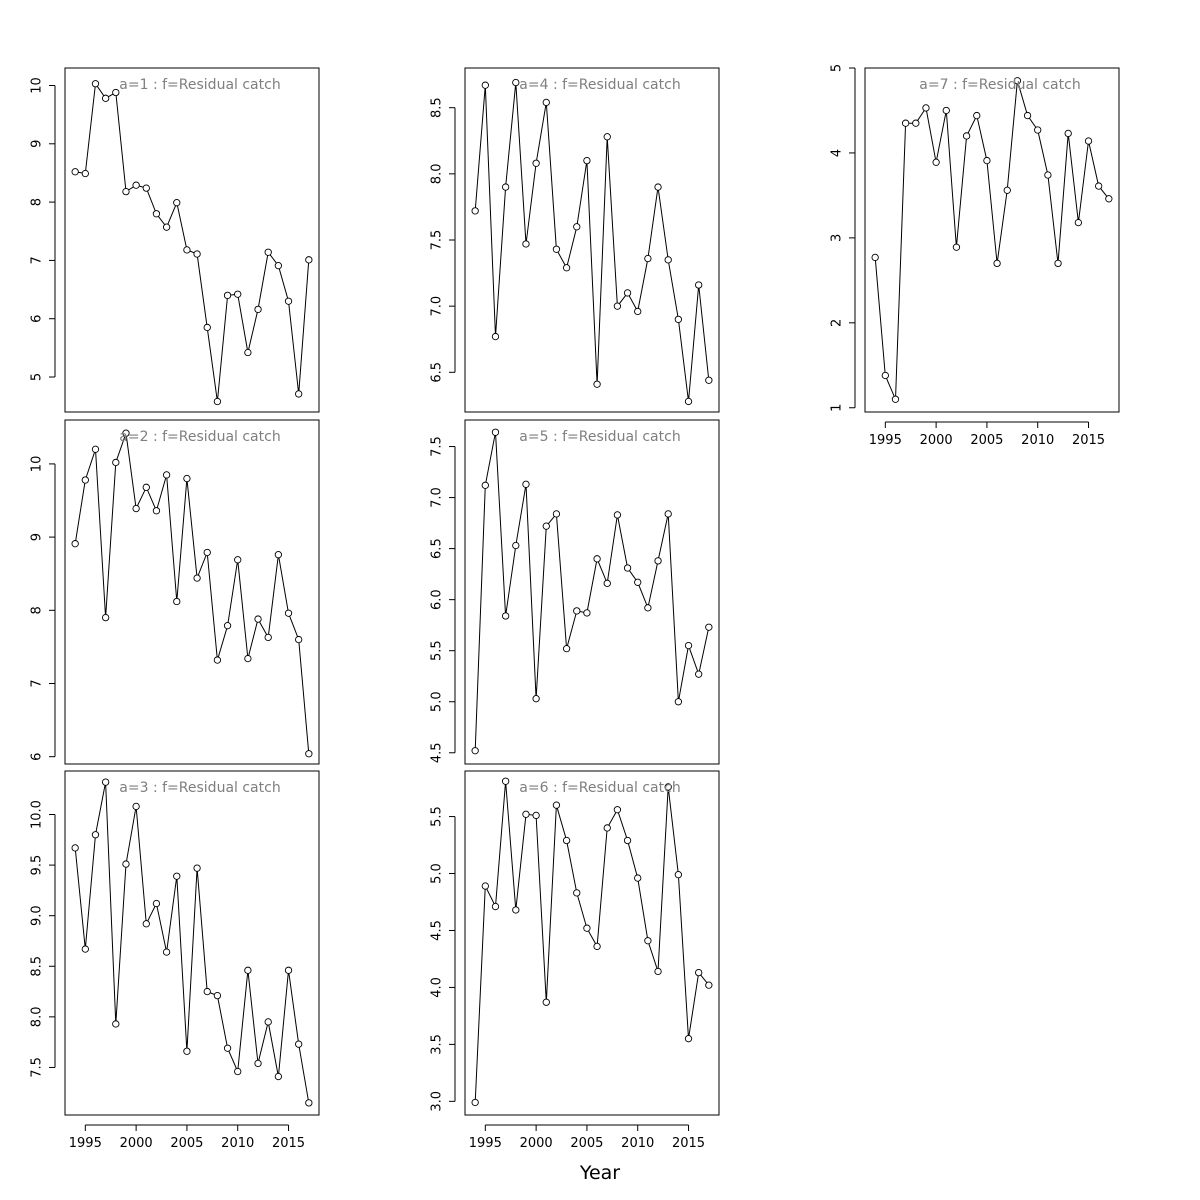 The image size is (1200, 1200). Describe the element at coordinates (37, 814) in the screenshot. I see `y-tick-label: 10.0` at that location.